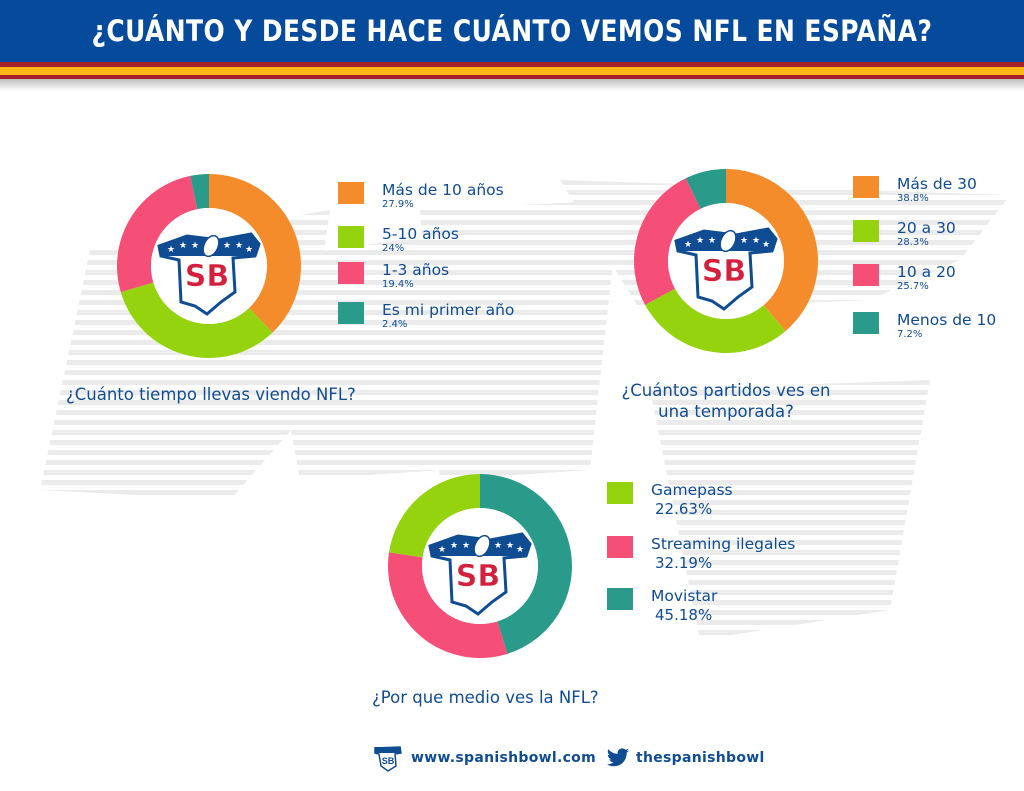 The width and height of the screenshot is (1024, 791). I want to click on legend-item: Más de 10 años 27.9%, so click(421, 196).